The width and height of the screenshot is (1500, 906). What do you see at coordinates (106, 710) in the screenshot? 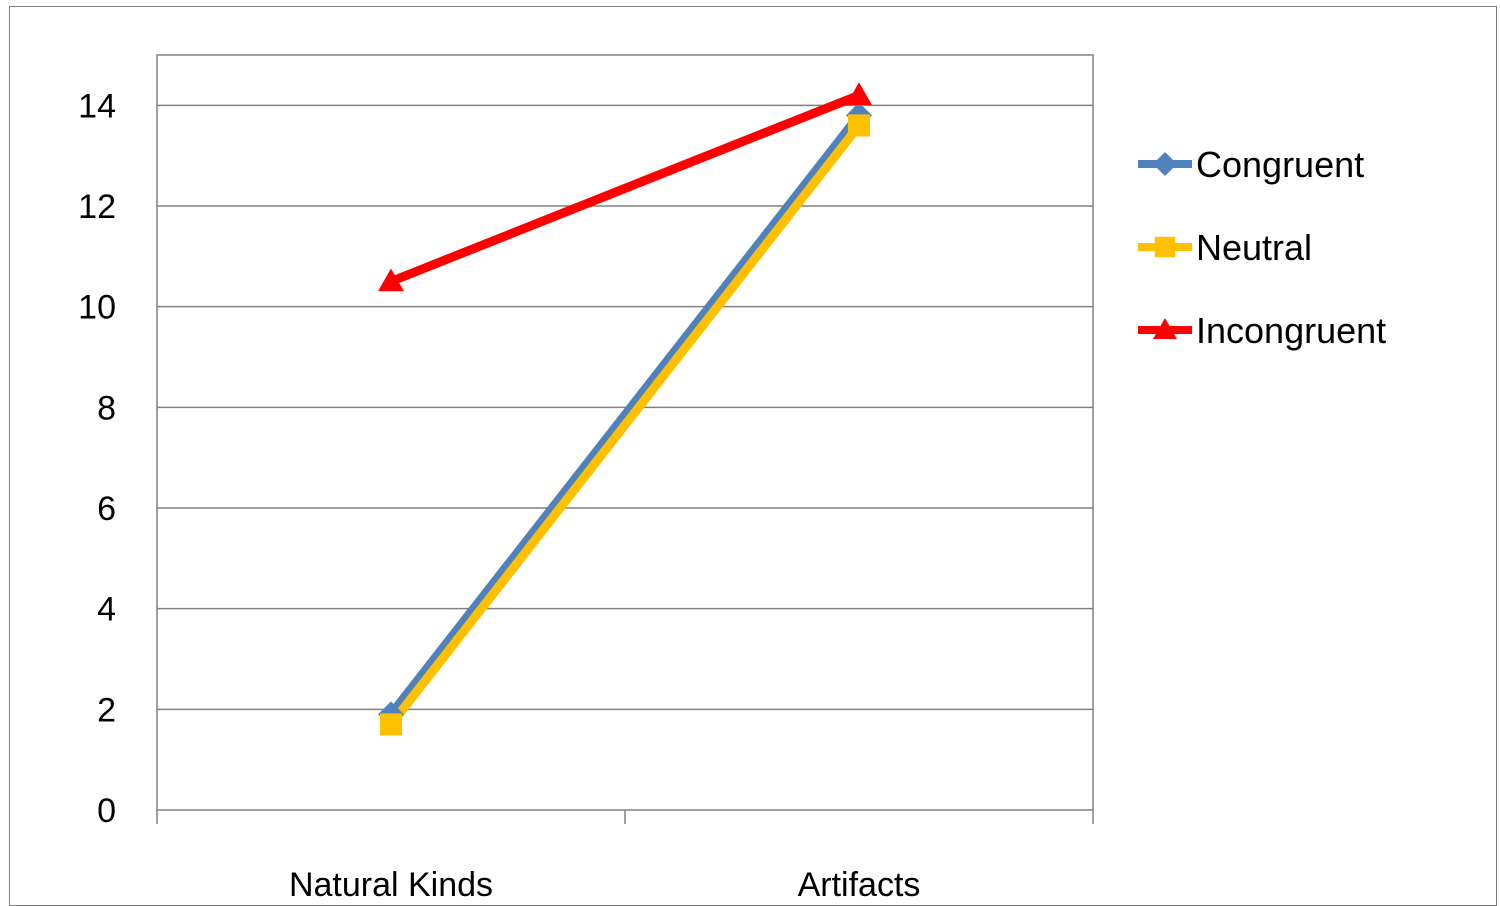
I see `y-tick-label: 2` at bounding box center [106, 710].